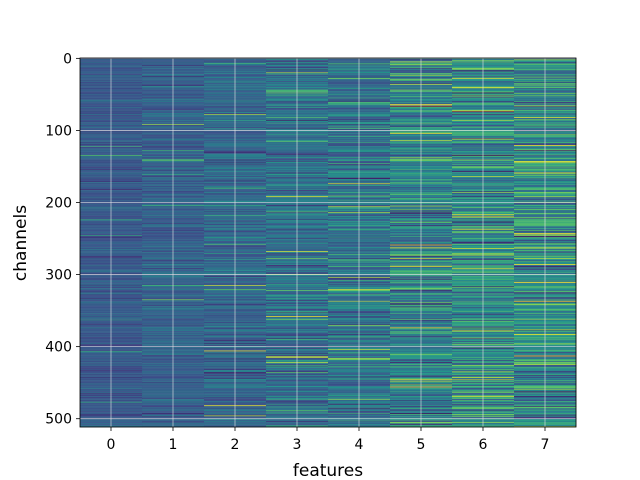  What do you see at coordinates (328, 440) in the screenshot?
I see `x-axis-ticks: 0 1 2 3 4 5 6 7` at bounding box center [328, 440].